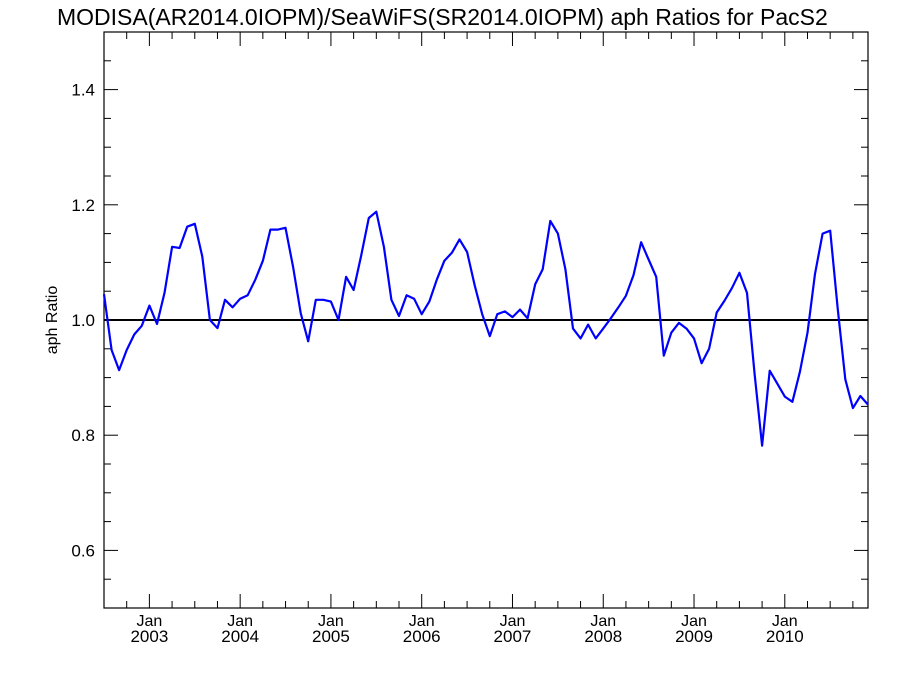 This screenshot has width=900, height=675. I want to click on y-tick-label: 0.8, so click(83, 435).